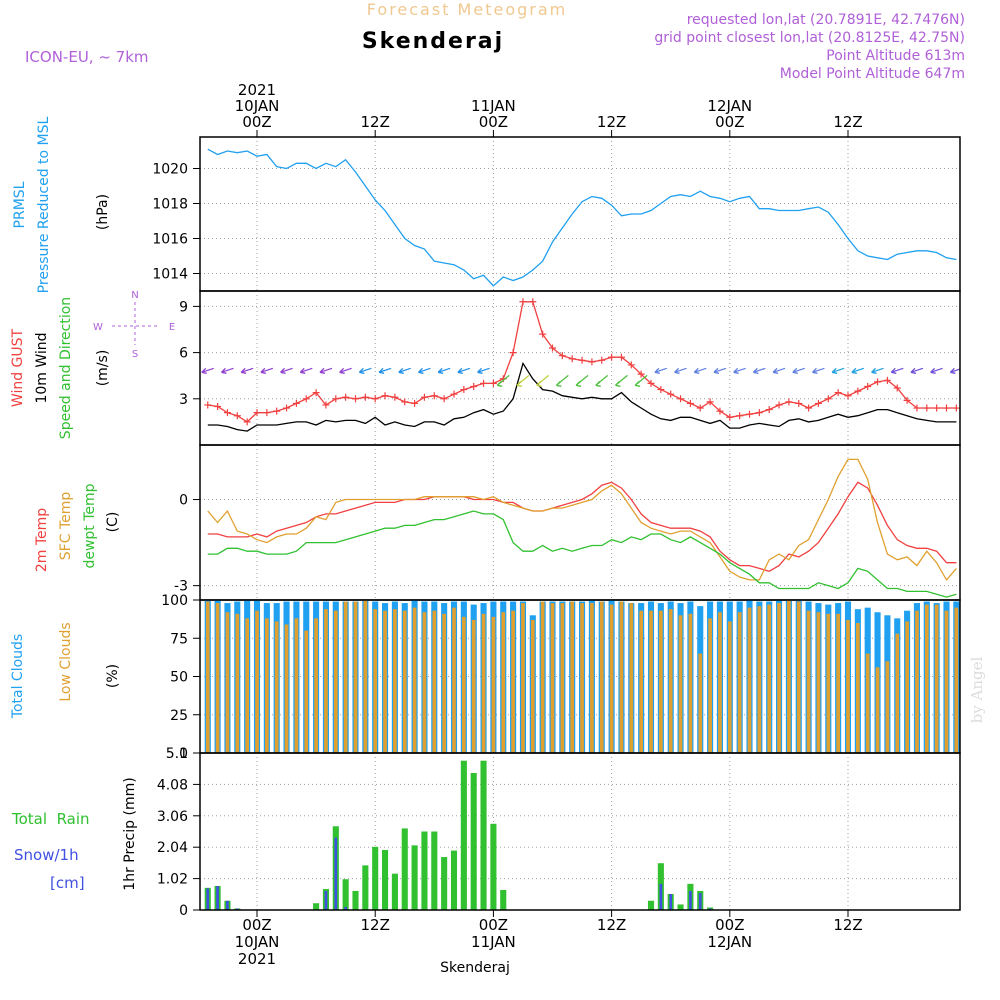  I want to click on pressure-label-1: PRMSL, so click(20, 204).